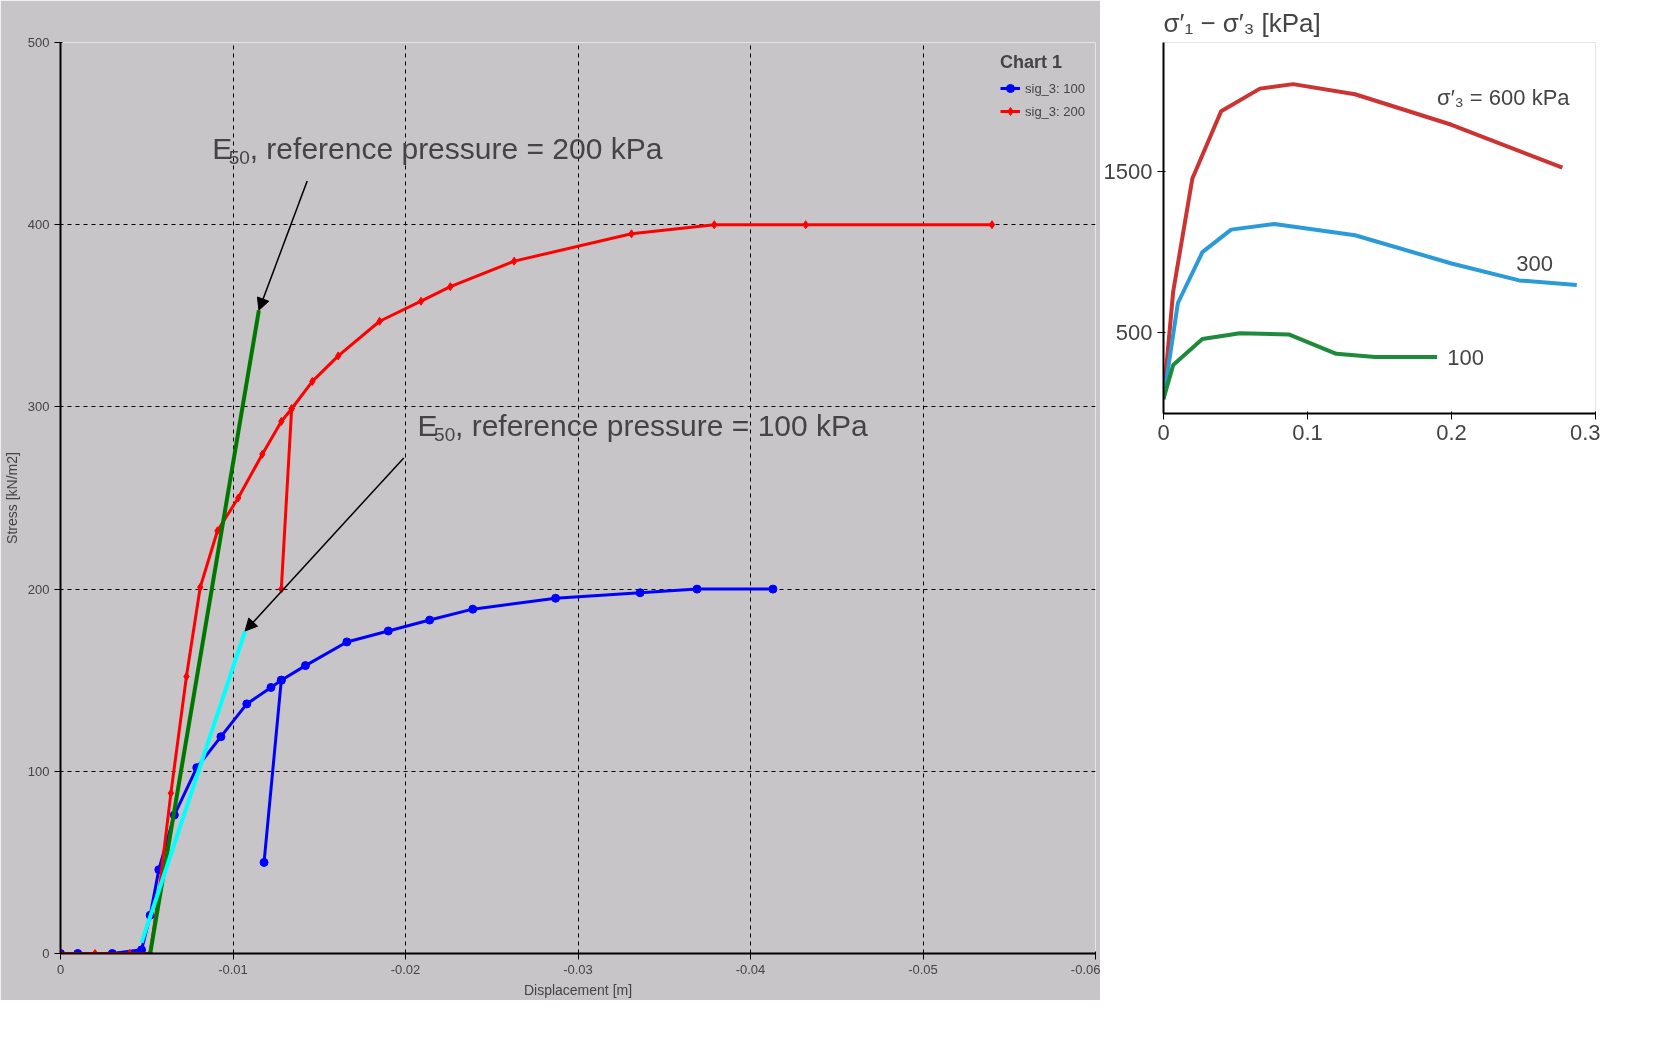  I want to click on x-tick-label: -0.06, so click(1085, 969).